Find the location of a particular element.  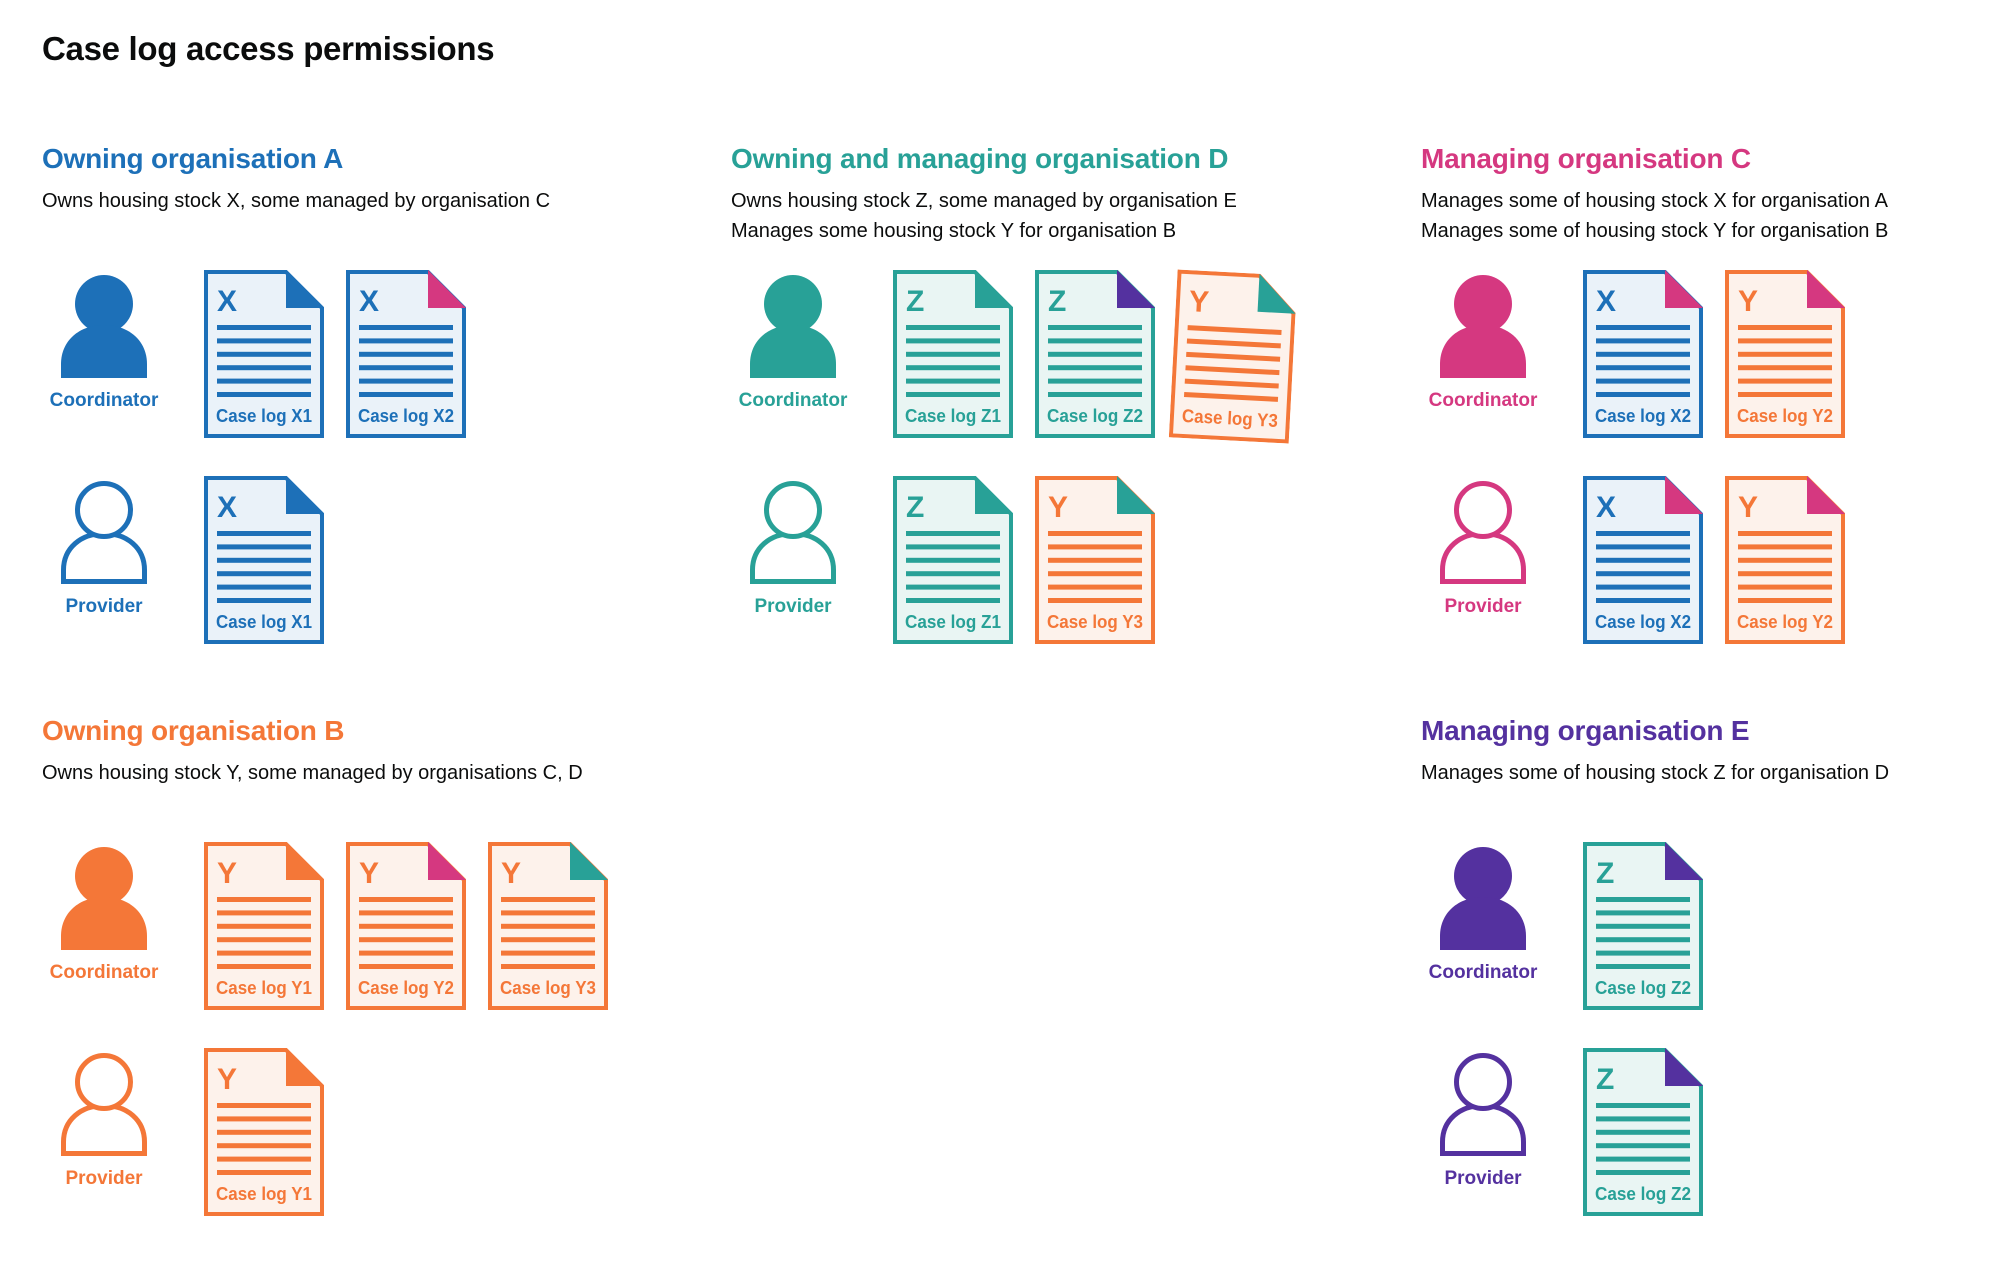

doc-label: Case log Y2 is located at coordinates (1785, 621).